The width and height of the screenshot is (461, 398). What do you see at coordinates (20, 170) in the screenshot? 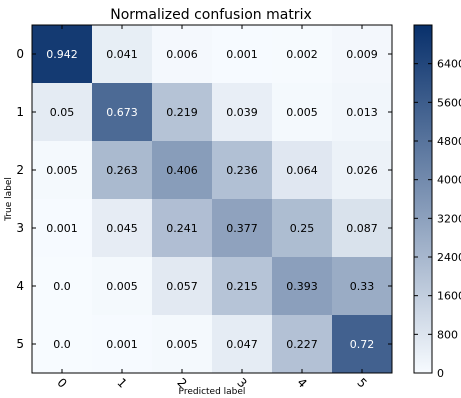
I see `y-tick-label: 2` at bounding box center [20, 170].